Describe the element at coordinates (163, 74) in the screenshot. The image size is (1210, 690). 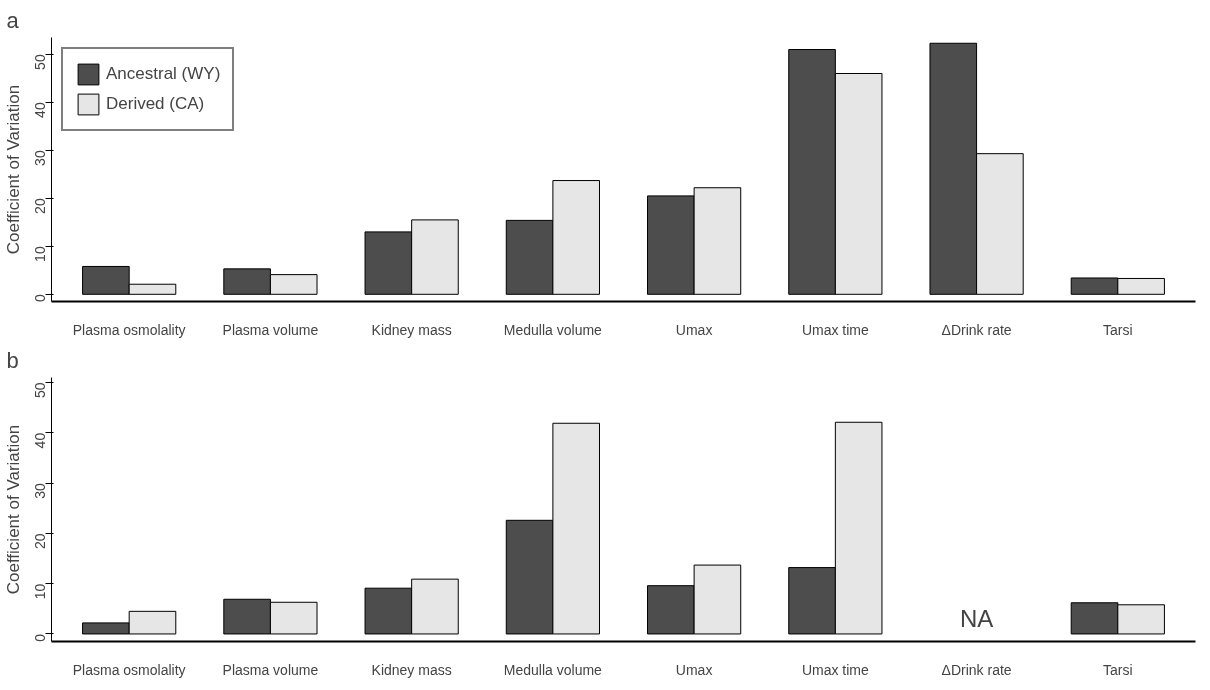
I see `legend-label: Ancestral (WY)` at that location.